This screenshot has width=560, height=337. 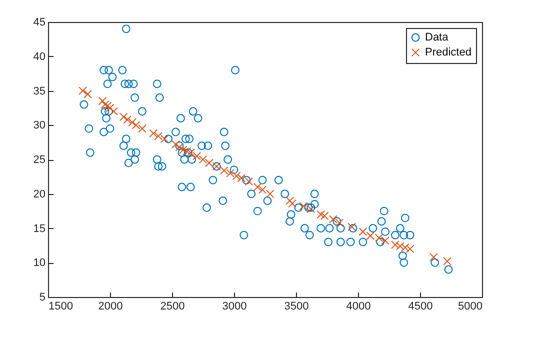 What do you see at coordinates (437, 38) in the screenshot?
I see `legend-label: Data` at bounding box center [437, 38].